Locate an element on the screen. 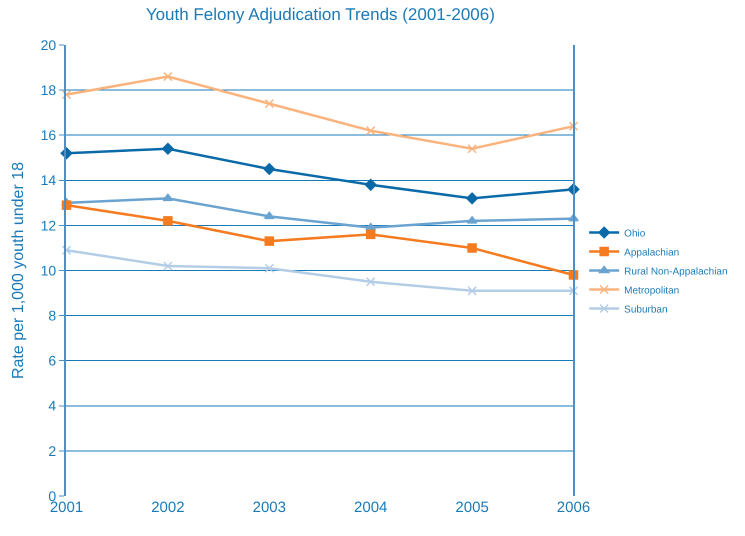 This screenshot has height=536, width=745. x-tick-label: 2004 is located at coordinates (371, 507).